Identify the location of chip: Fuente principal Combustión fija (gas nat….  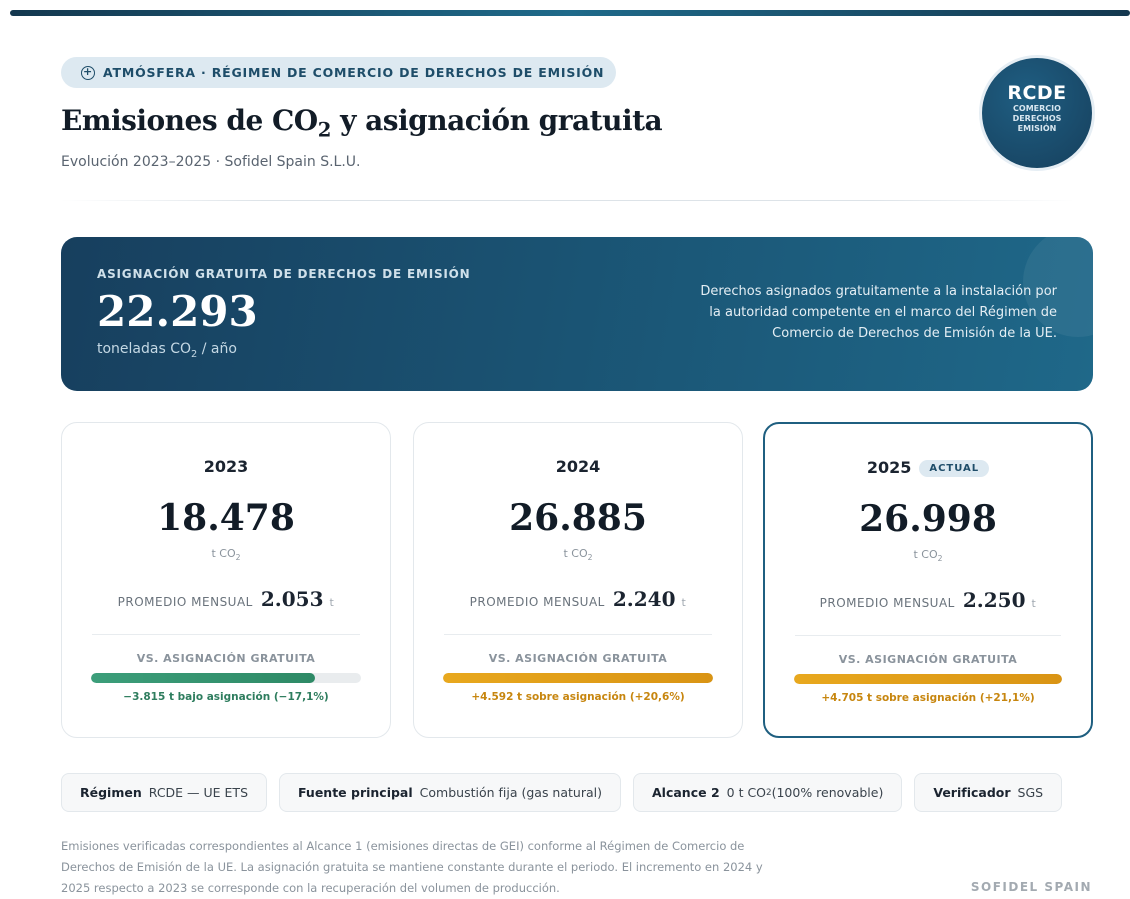
(450, 792).